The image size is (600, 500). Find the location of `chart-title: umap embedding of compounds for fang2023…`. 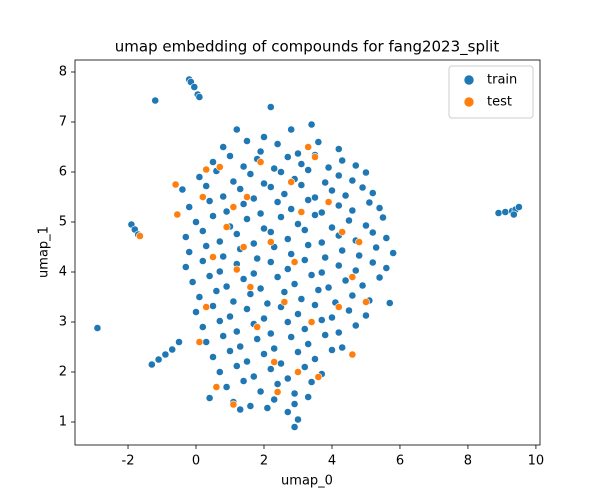

chart-title: umap embedding of compounds for fang2023… is located at coordinates (307, 47).